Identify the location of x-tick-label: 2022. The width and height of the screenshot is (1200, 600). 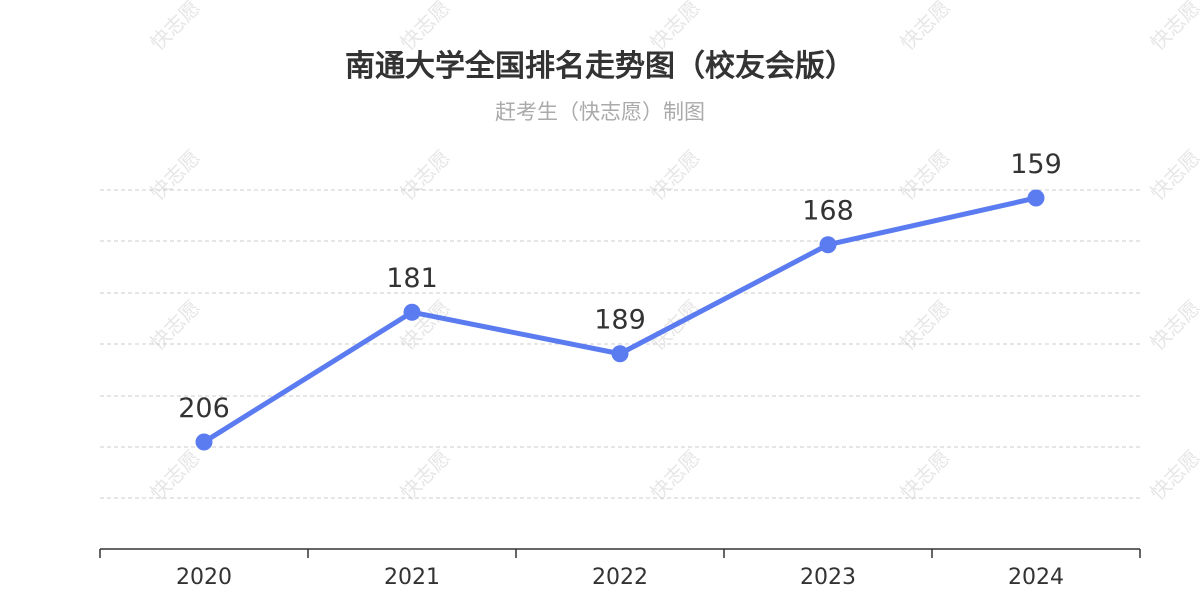
(620, 577).